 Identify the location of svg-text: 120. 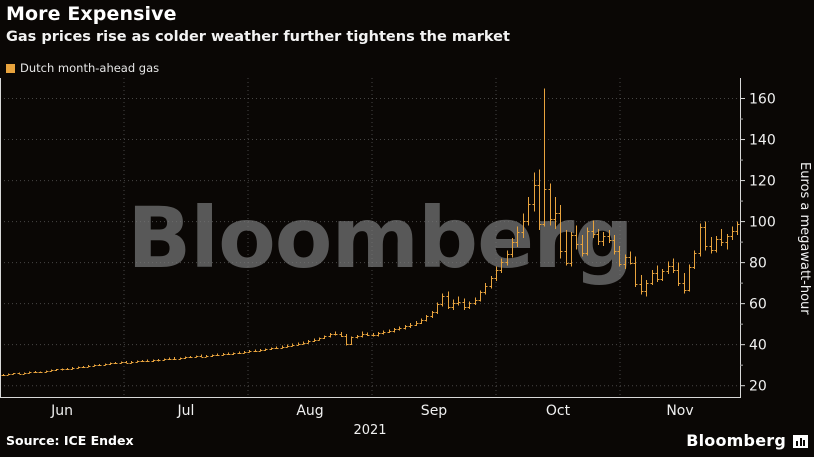
(762, 182).